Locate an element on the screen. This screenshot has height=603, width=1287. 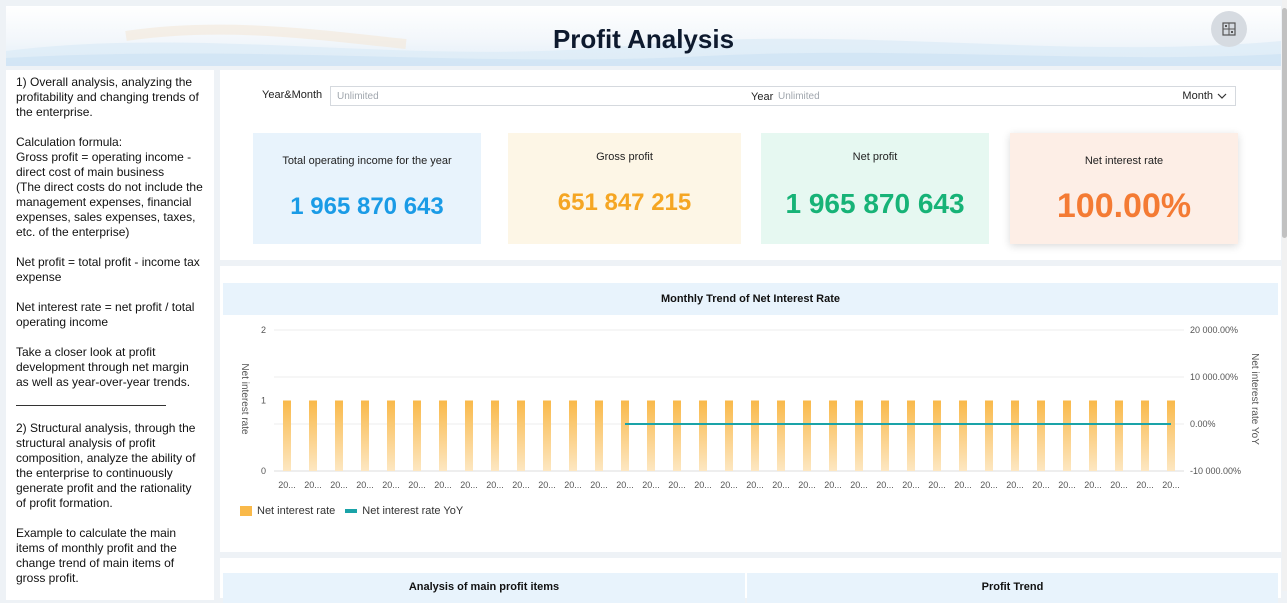
kpi-label: Net interest rate is located at coordinates (1124, 161).